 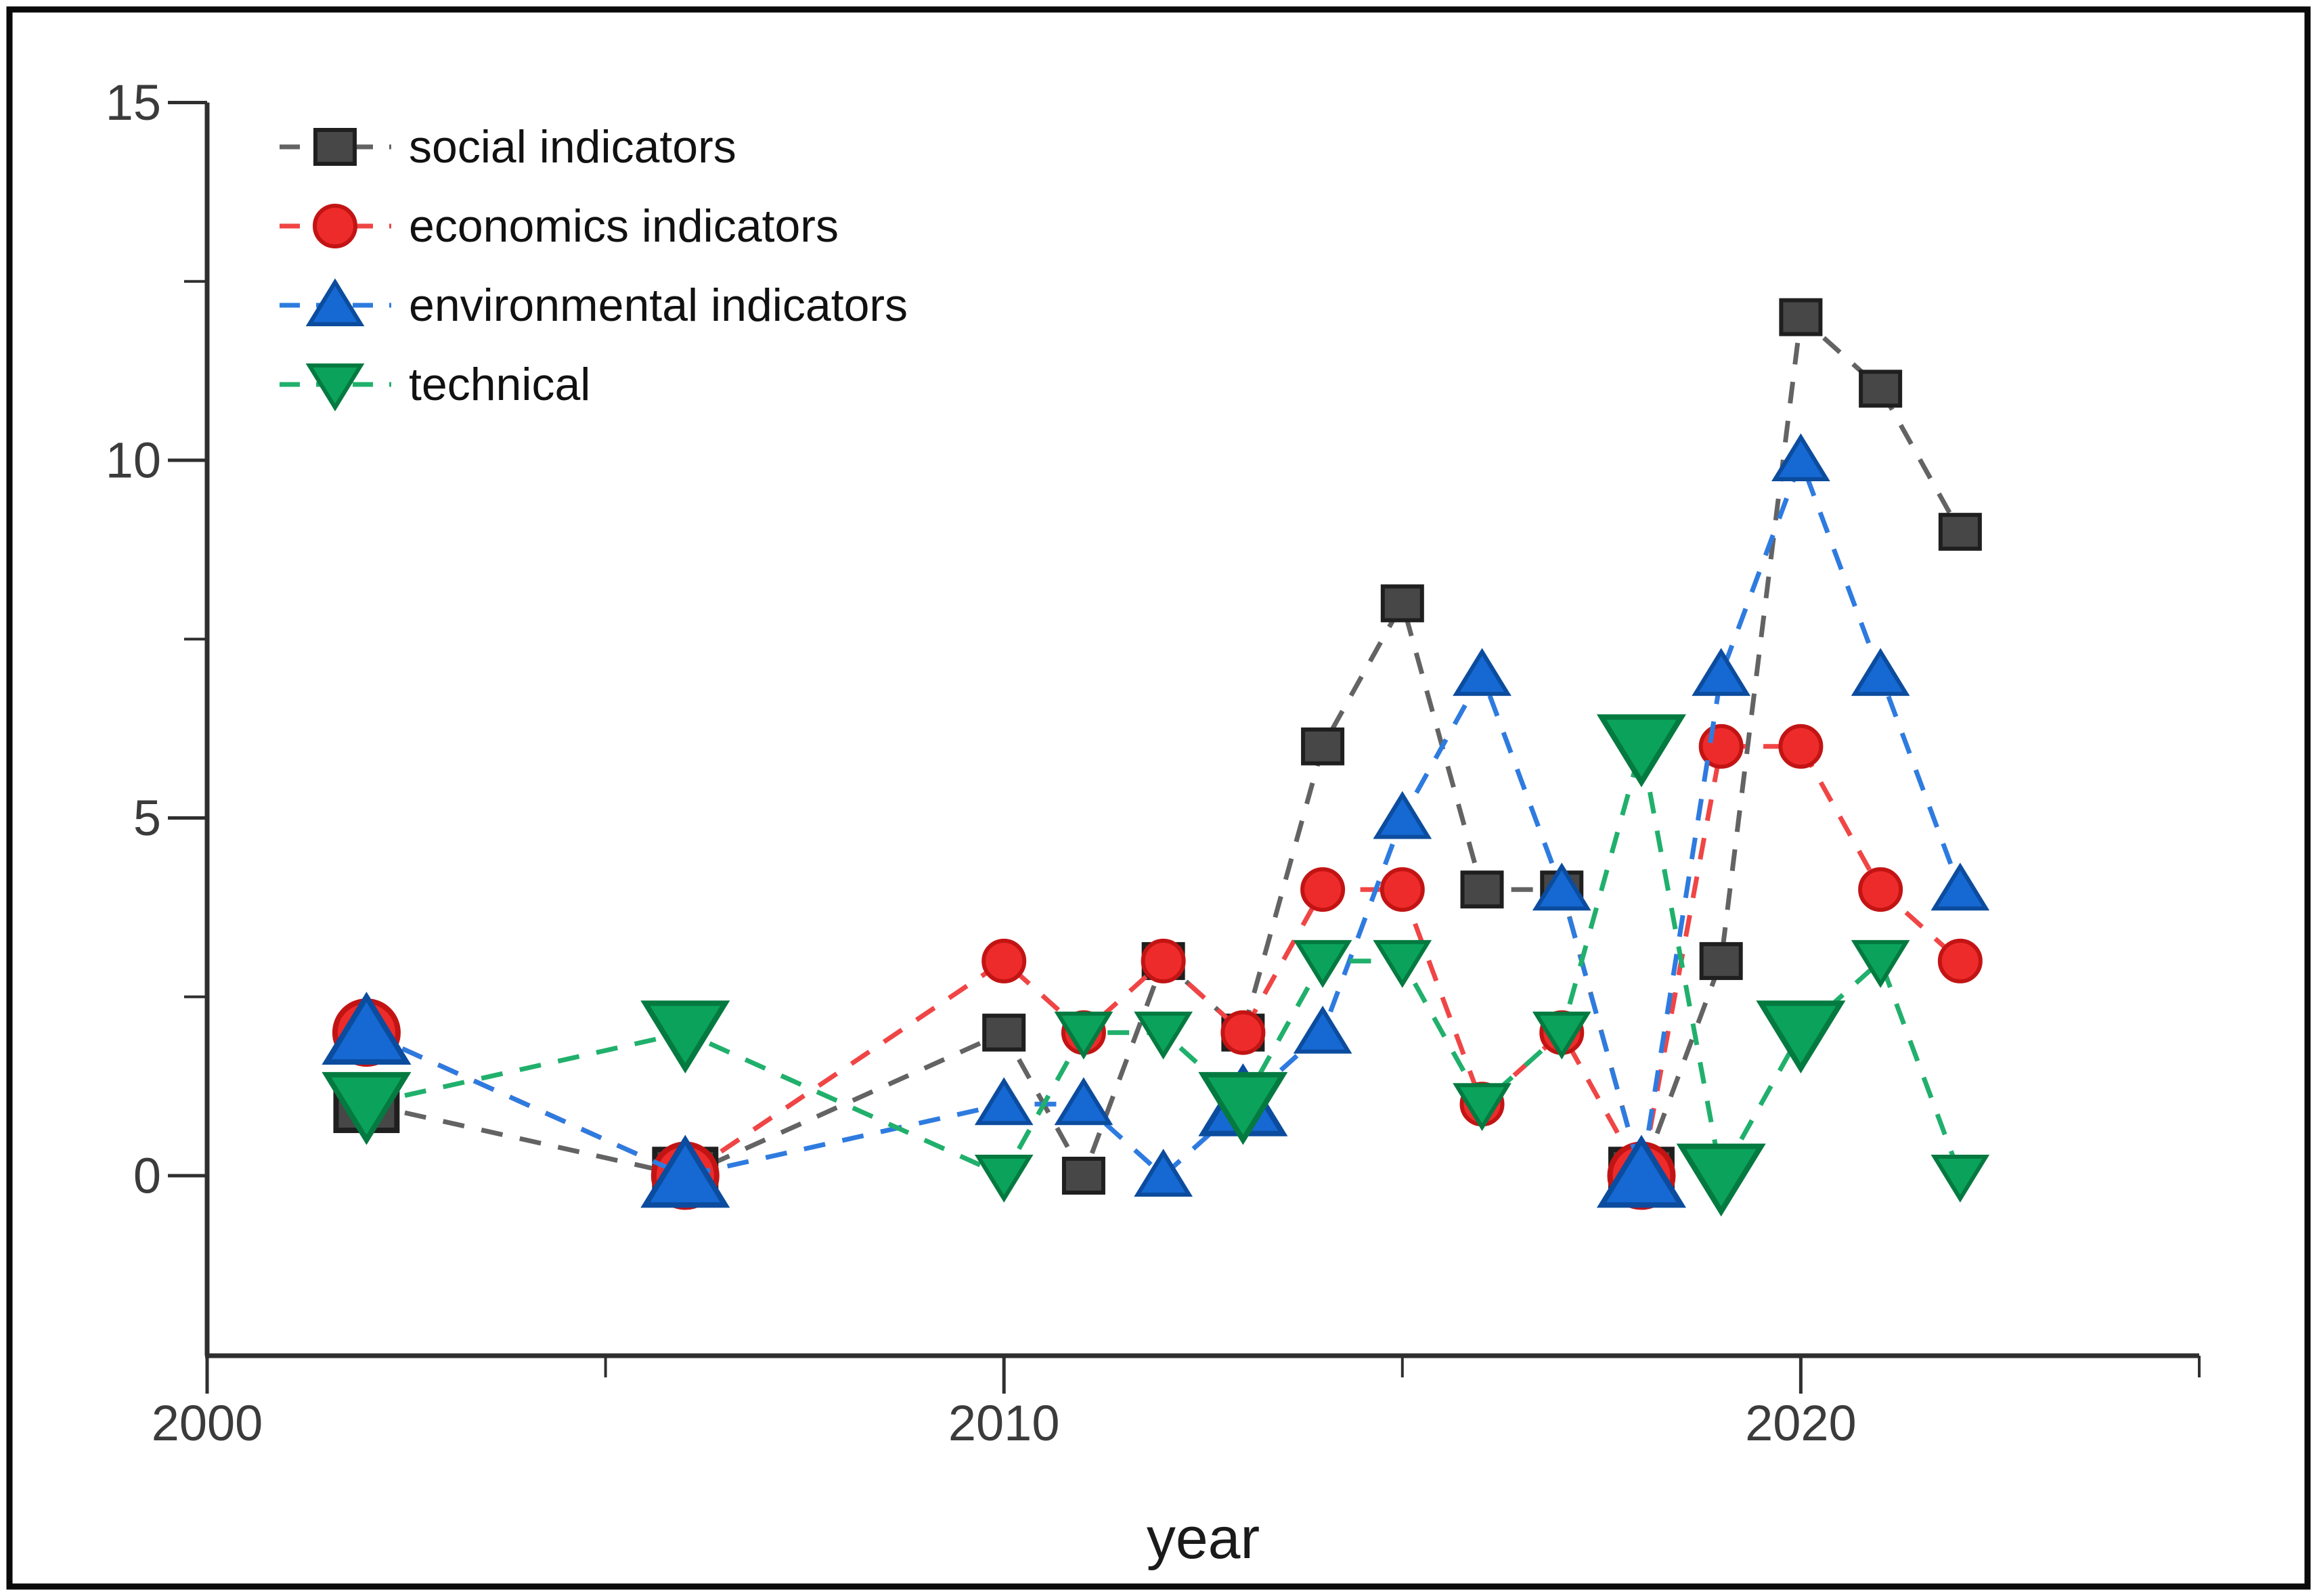 What do you see at coordinates (1323, 747) in the screenshot?
I see `marker-social-2014` at bounding box center [1323, 747].